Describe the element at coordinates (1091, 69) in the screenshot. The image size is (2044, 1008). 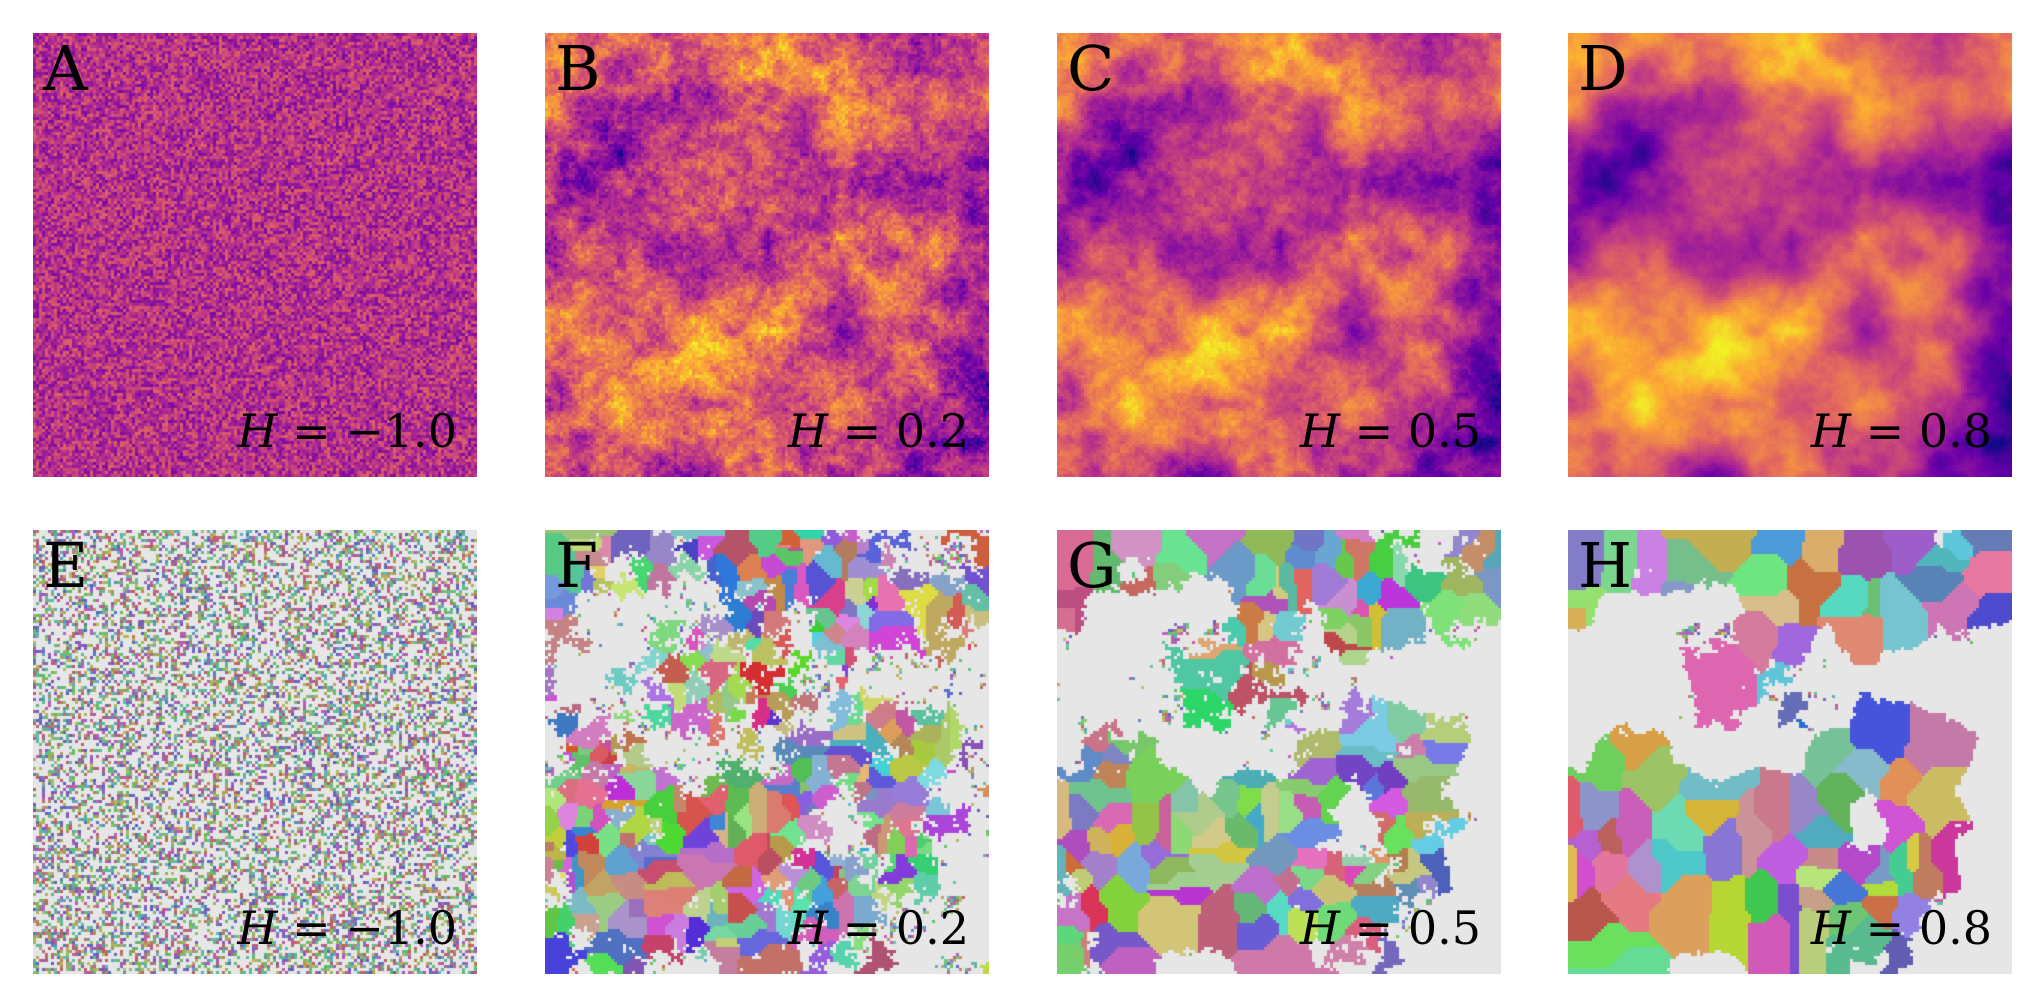
I see `panel-letter: C` at that location.